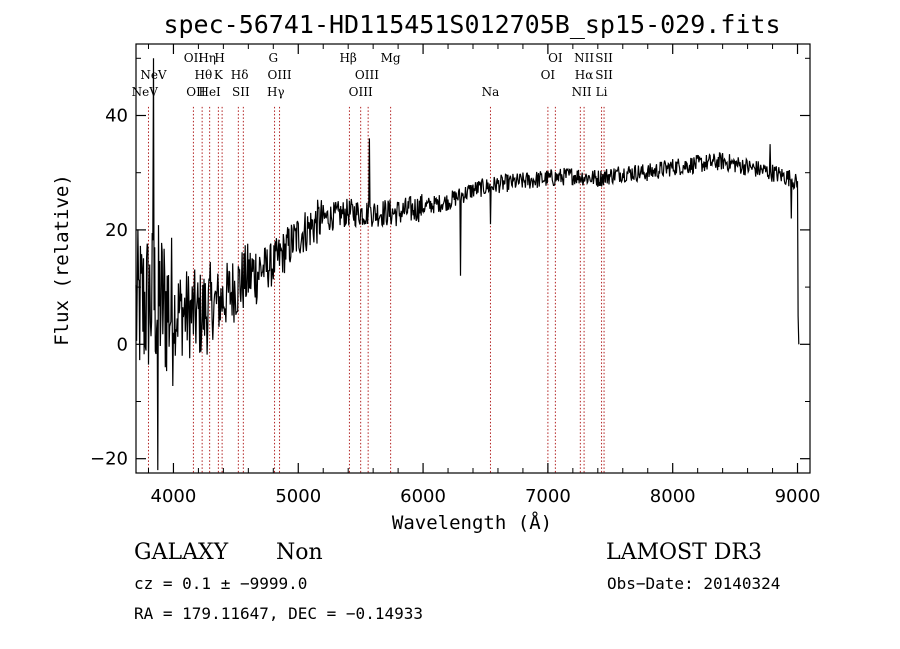 This screenshot has height=649, width=900. I want to click on x-tick-label-5000: 5000, so click(298, 496).